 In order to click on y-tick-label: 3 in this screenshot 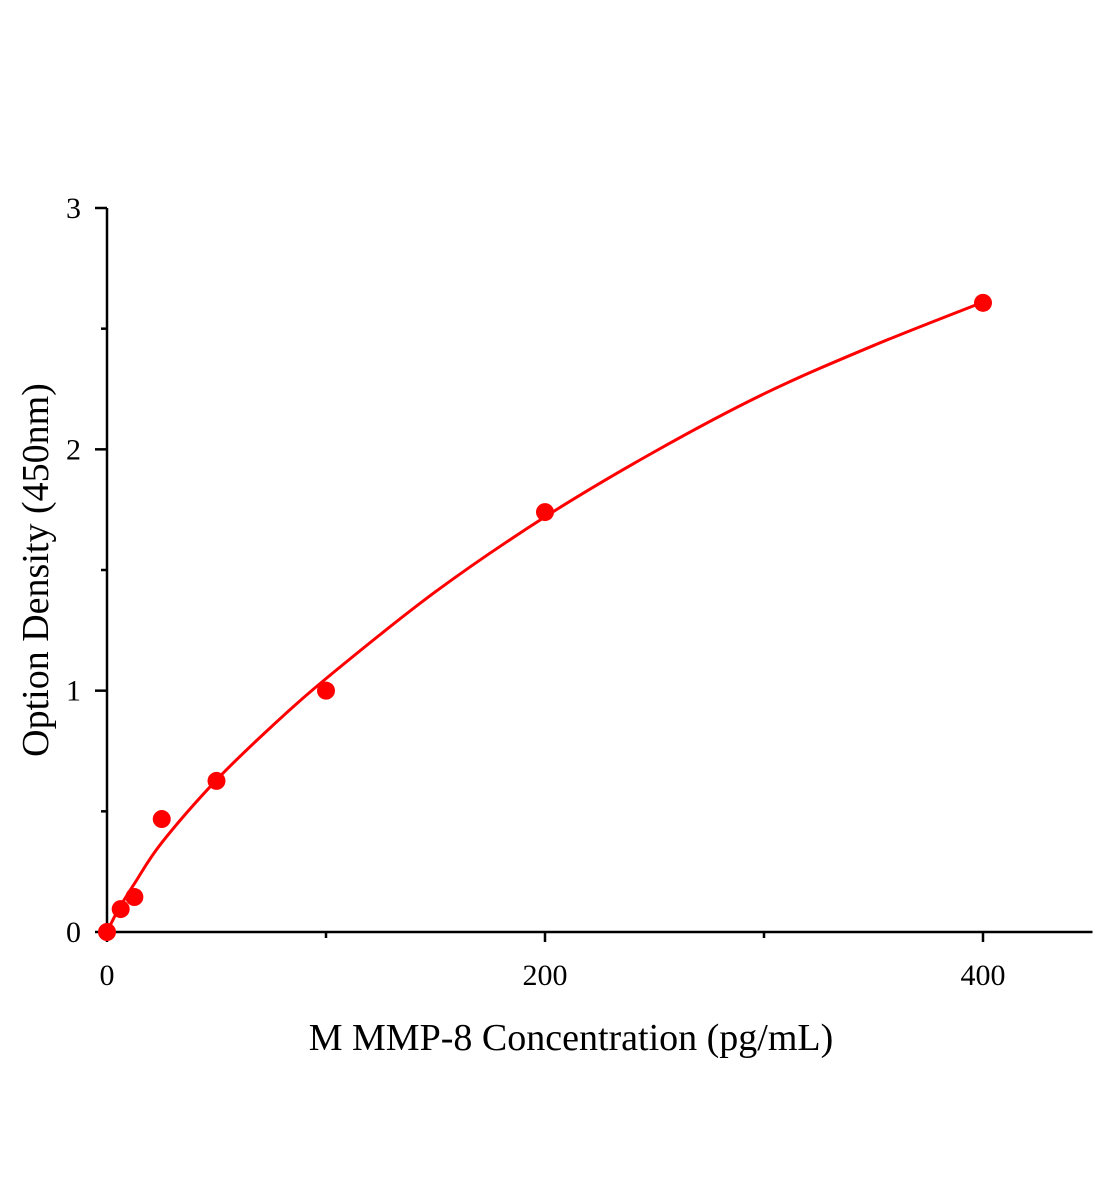, I will do `click(73, 208)`.